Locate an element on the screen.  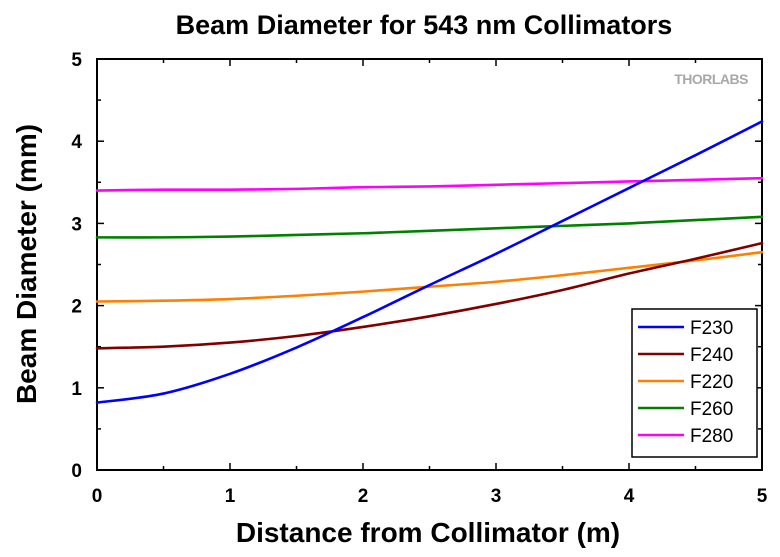
y-tick-label: 1 is located at coordinates (76, 389).